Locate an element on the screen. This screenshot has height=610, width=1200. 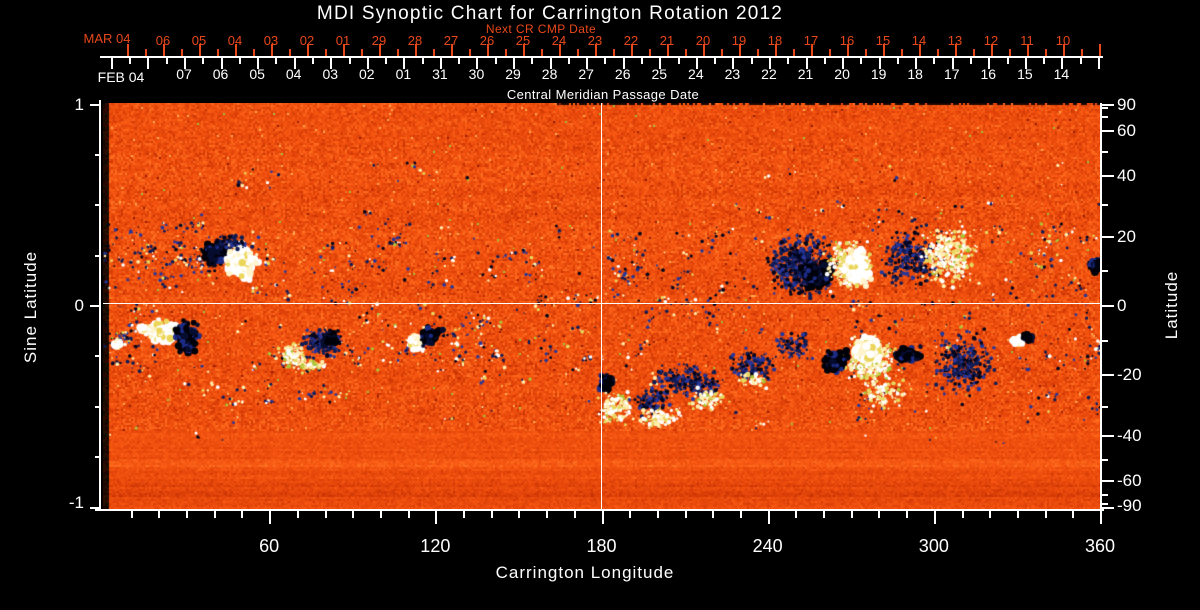
longitude-tick-label: 360 is located at coordinates (1100, 546).